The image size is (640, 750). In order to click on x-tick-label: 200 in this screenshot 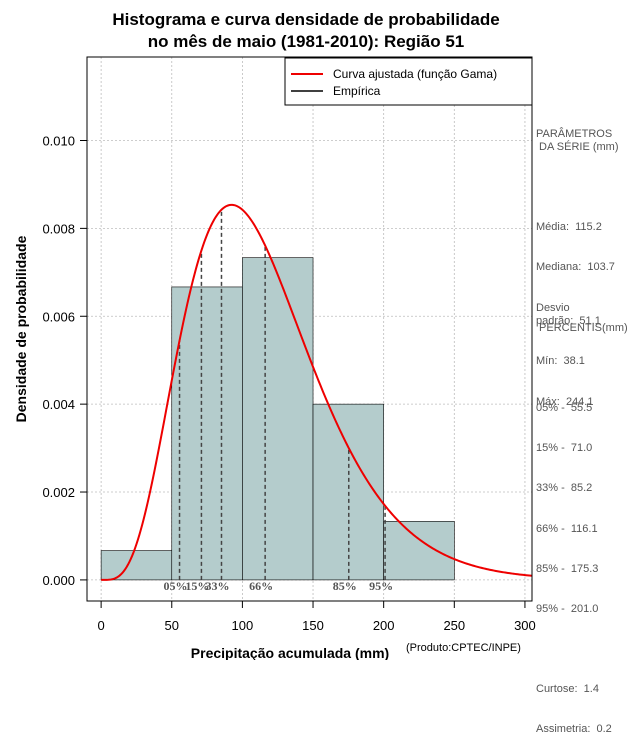, I will do `click(384, 625)`.